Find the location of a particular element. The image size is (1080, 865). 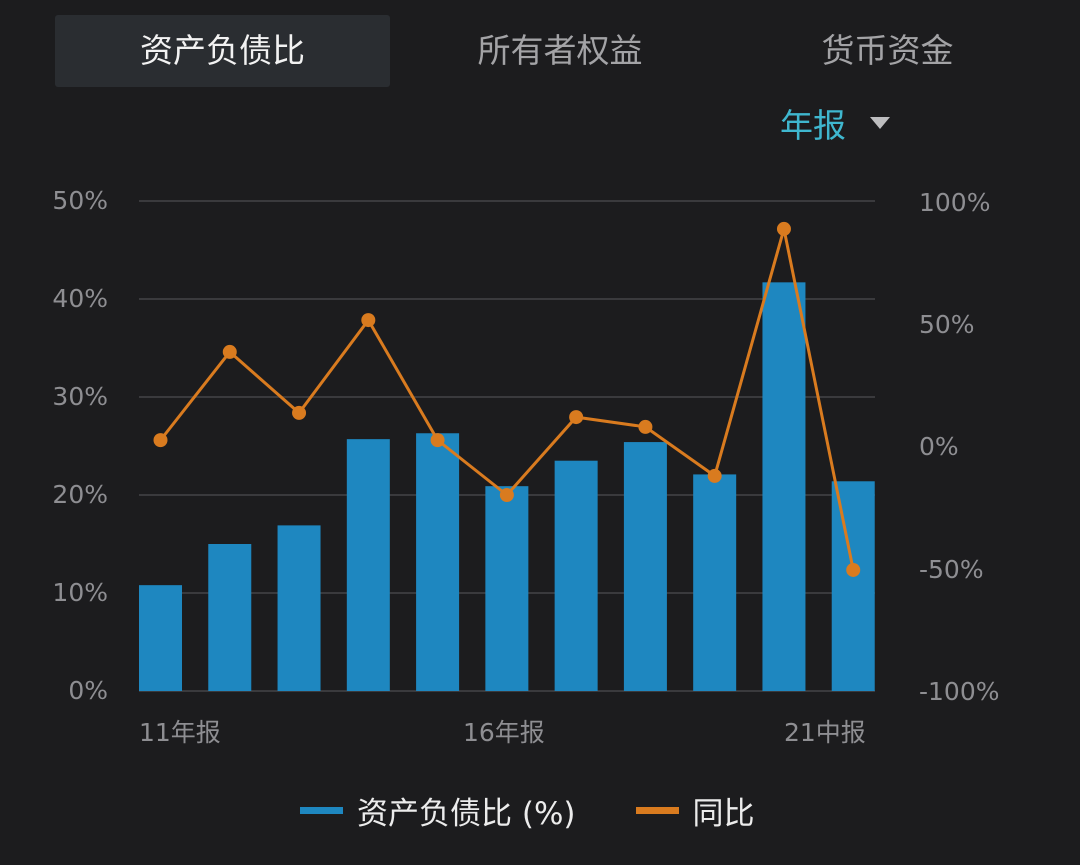

left-axis-tick: 0% is located at coordinates (88, 690).